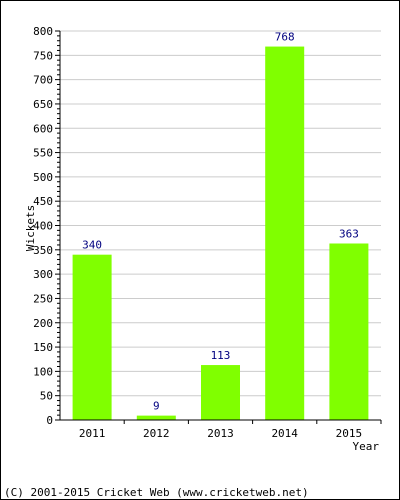  What do you see at coordinates (43, 371) in the screenshot?
I see `y-tick-label: 100` at bounding box center [43, 371].